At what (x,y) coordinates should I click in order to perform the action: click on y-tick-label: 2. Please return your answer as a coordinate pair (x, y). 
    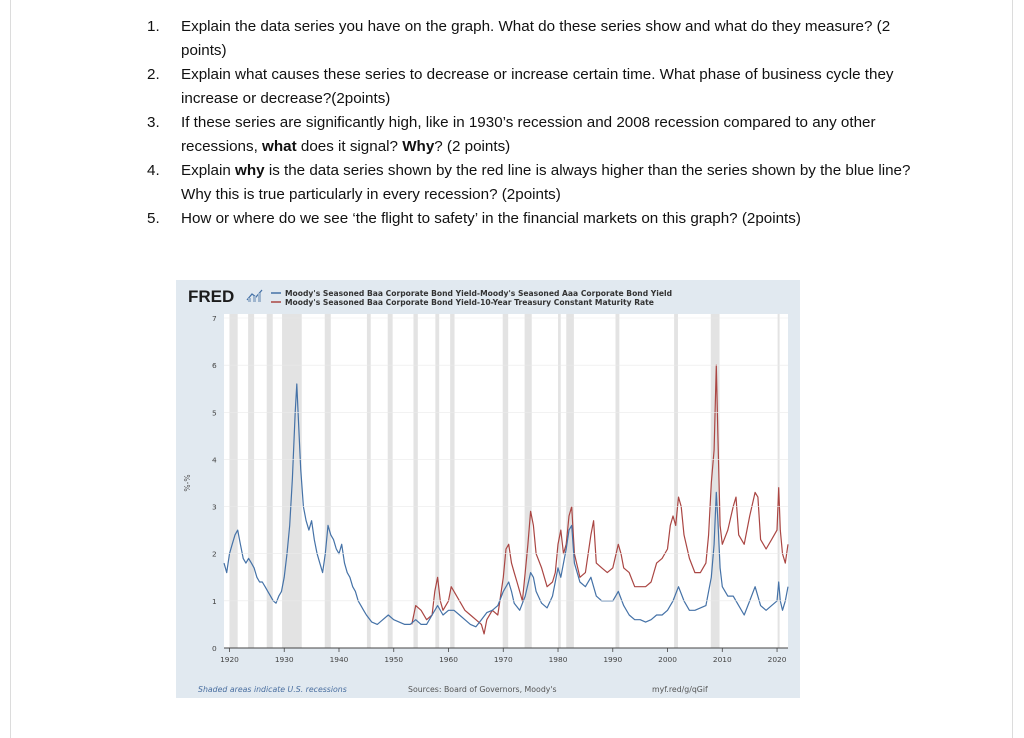
    Looking at the image, I should click on (214, 554).